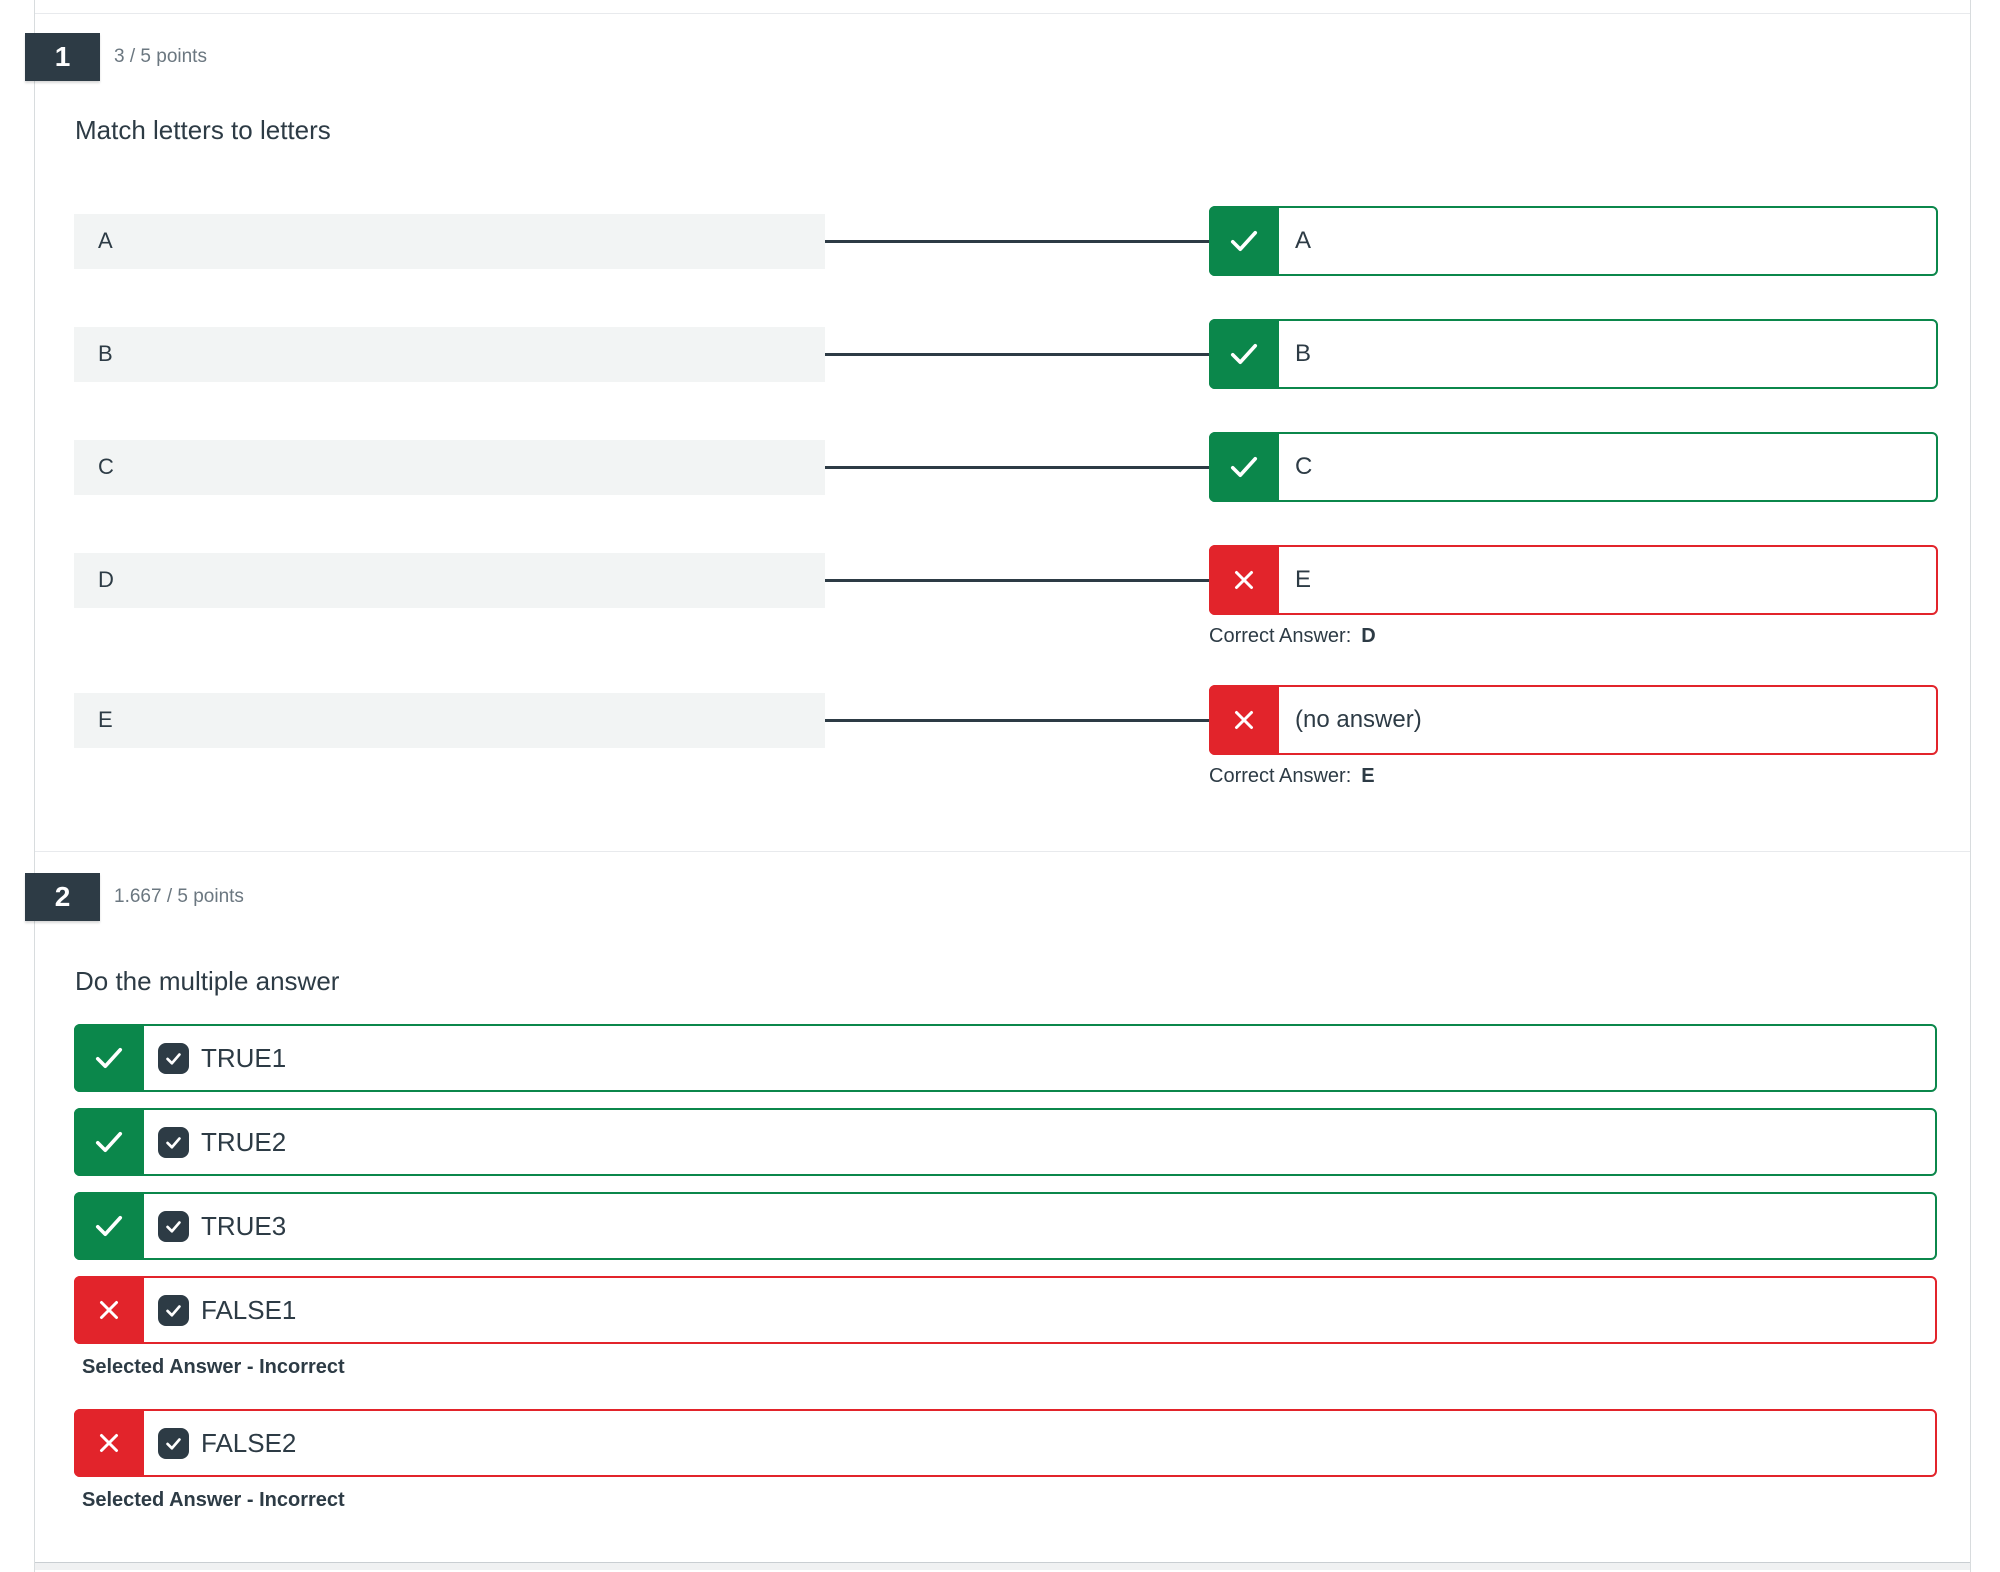  Describe the element at coordinates (106, 579) in the screenshot. I see `match-prompt-text: D` at that location.